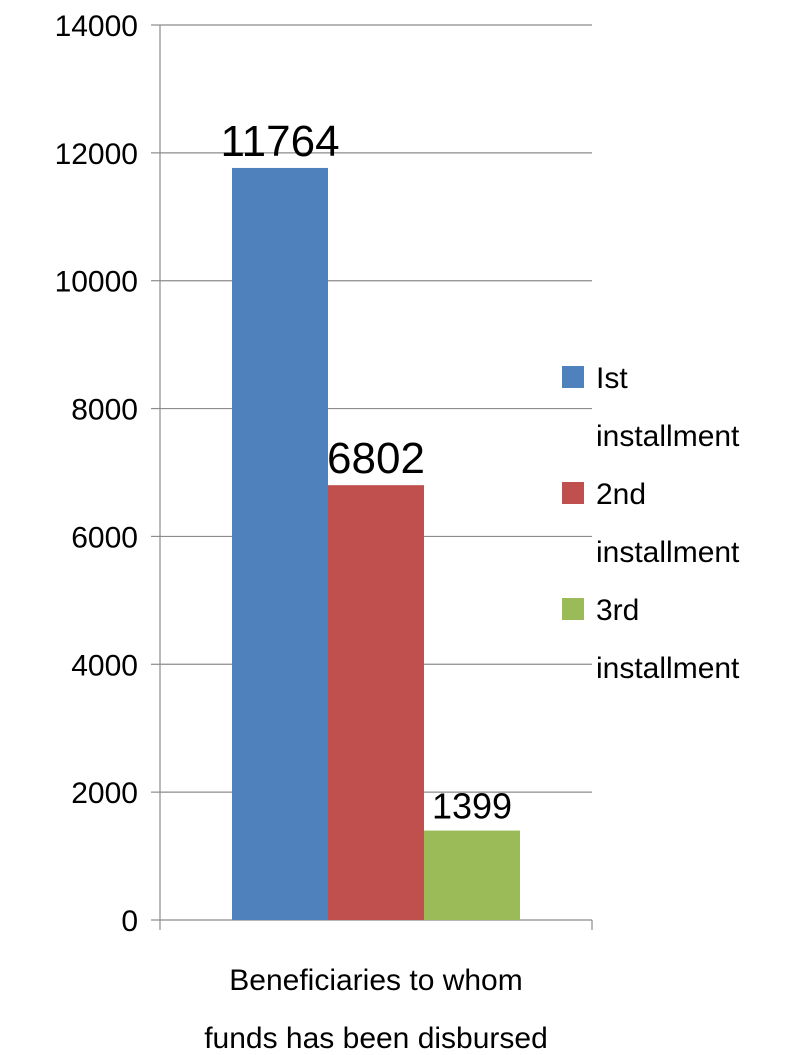 The height and width of the screenshot is (1055, 800). Describe the element at coordinates (376, 458) in the screenshot. I see `data-label: 6802` at that location.